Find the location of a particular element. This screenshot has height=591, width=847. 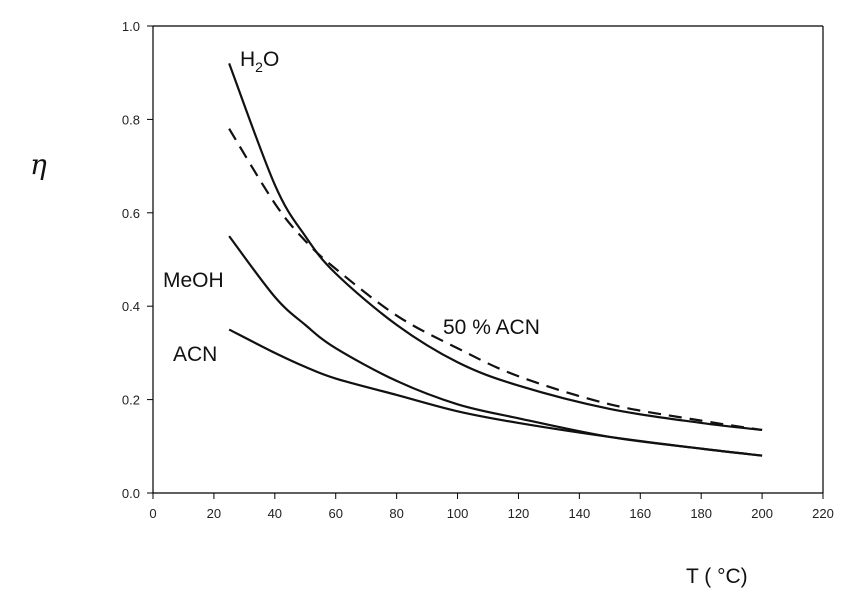

series-label-50-acn: 50 % ACN is located at coordinates (491, 327).